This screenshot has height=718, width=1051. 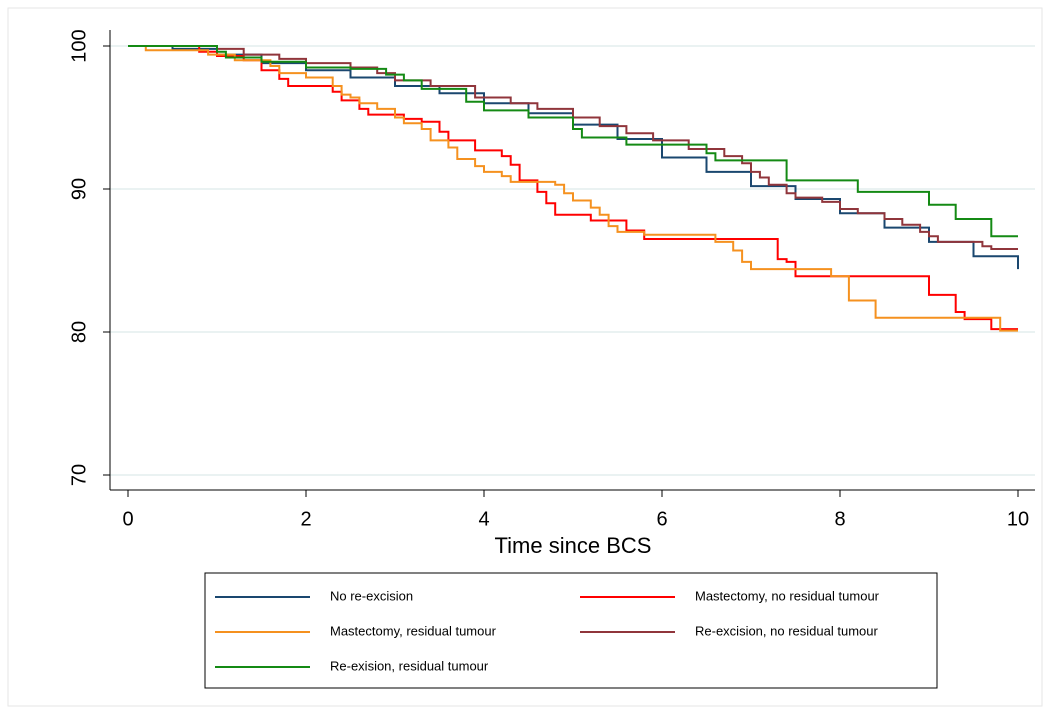 I want to click on y-tick-label: 100, so click(x=79, y=45).